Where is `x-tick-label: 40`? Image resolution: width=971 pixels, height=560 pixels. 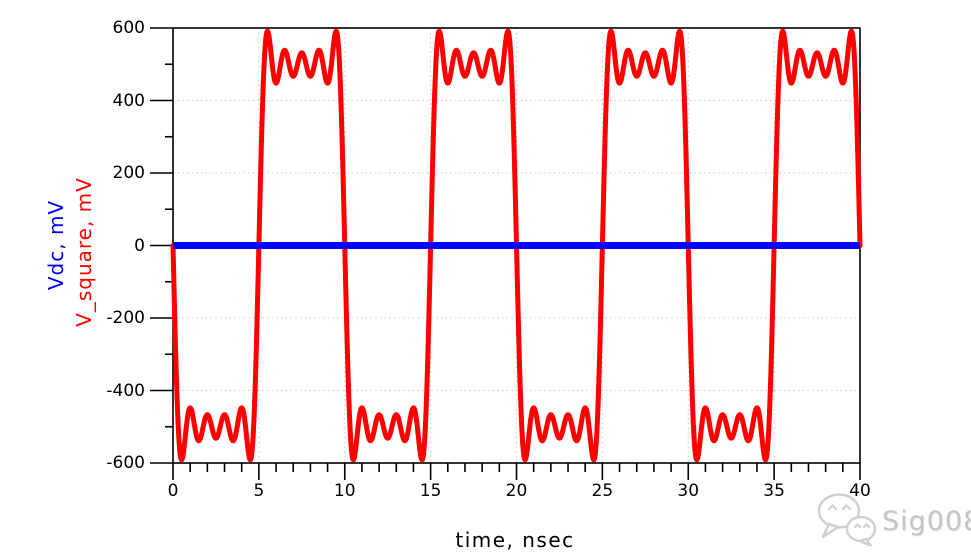
x-tick-label: 40 is located at coordinates (860, 491).